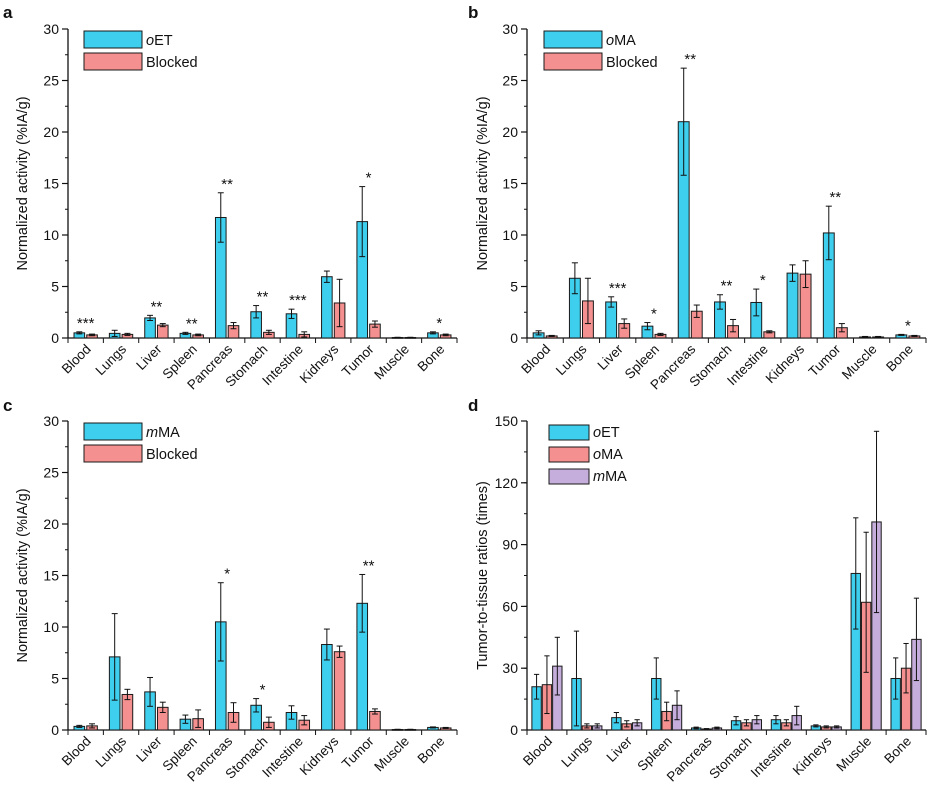 This screenshot has width=934, height=792. I want to click on bar-oET, so click(327, 307).